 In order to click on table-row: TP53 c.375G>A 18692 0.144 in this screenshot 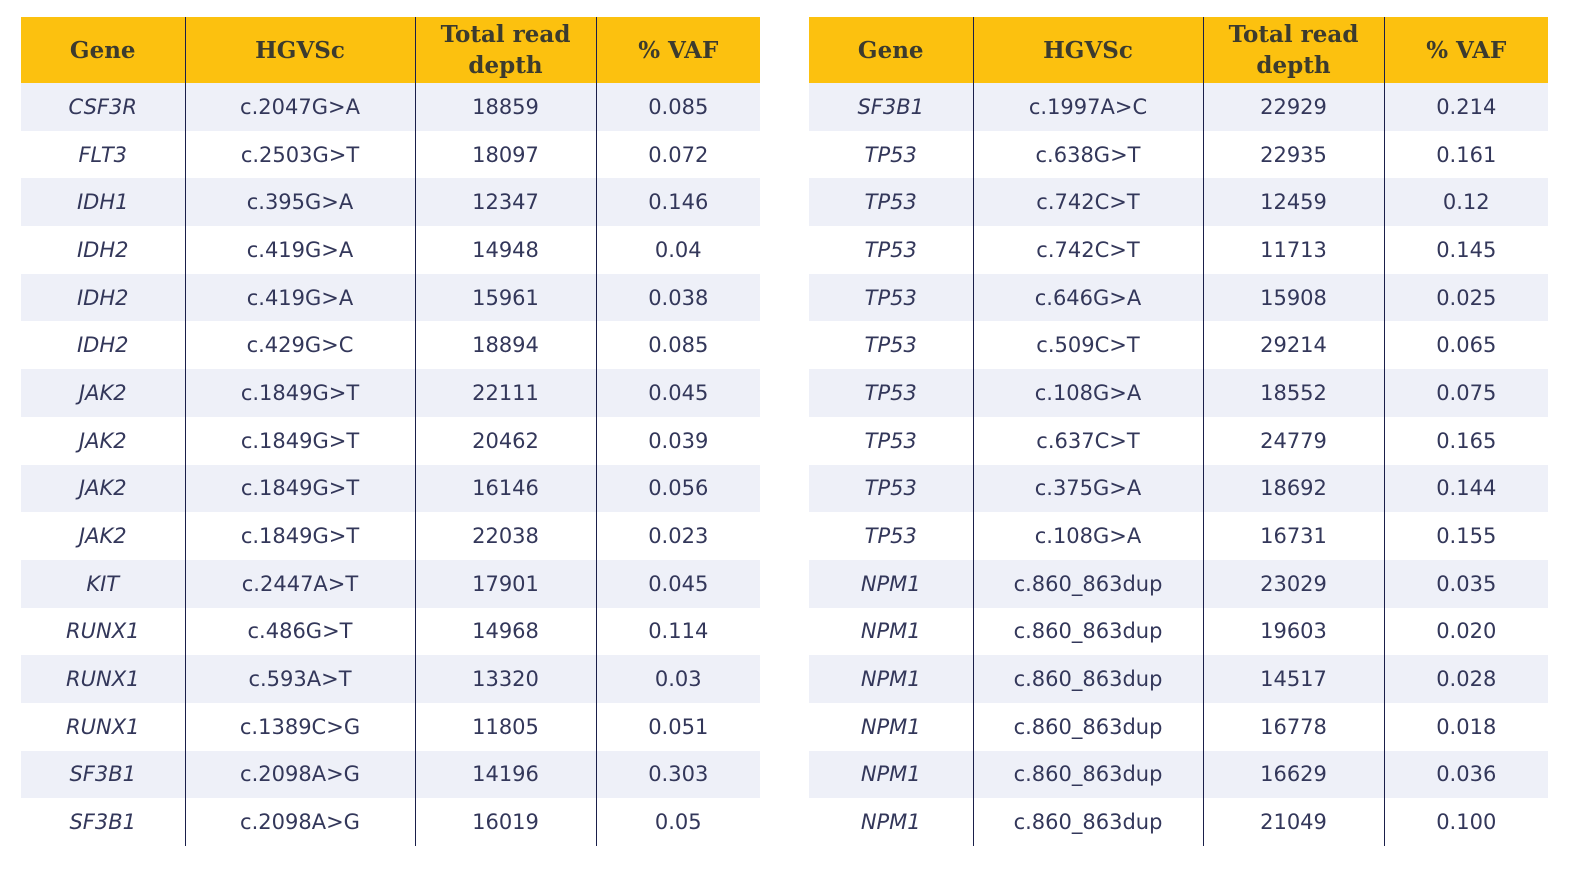, I will do `click(1178, 488)`.